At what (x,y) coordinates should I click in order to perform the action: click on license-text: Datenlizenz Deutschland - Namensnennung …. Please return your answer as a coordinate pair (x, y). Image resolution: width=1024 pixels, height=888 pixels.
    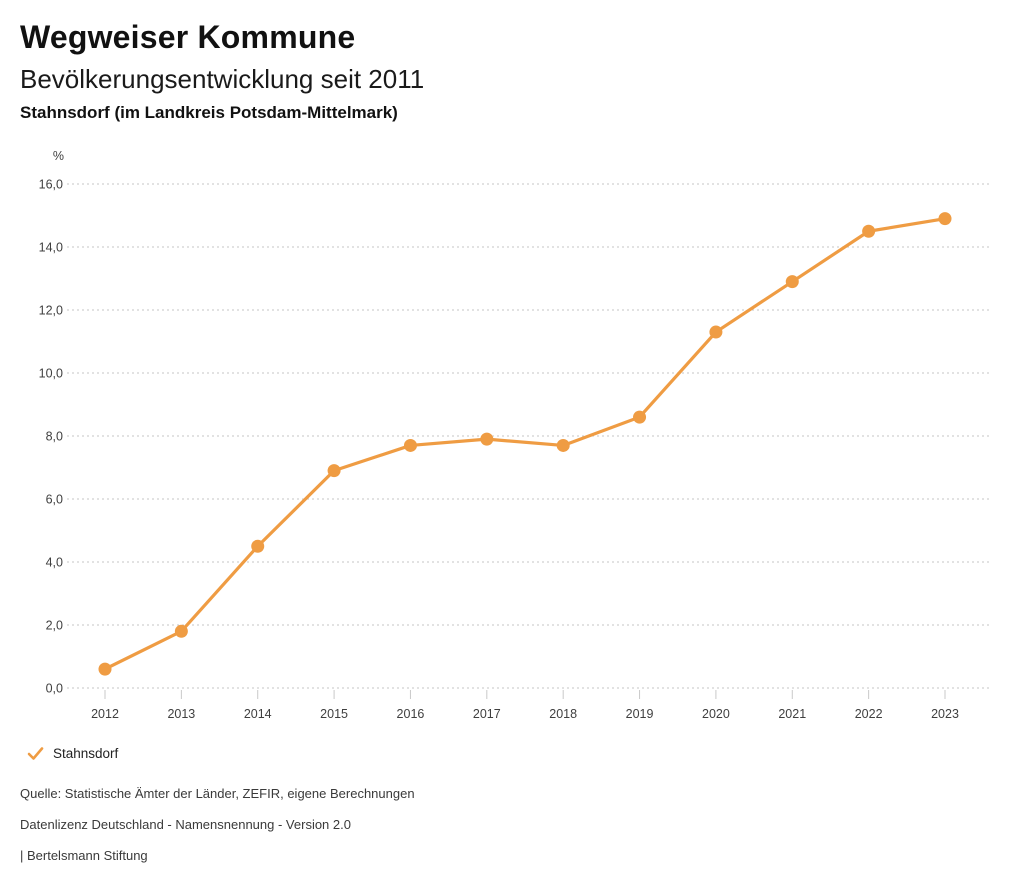
    Looking at the image, I should click on (185, 824).